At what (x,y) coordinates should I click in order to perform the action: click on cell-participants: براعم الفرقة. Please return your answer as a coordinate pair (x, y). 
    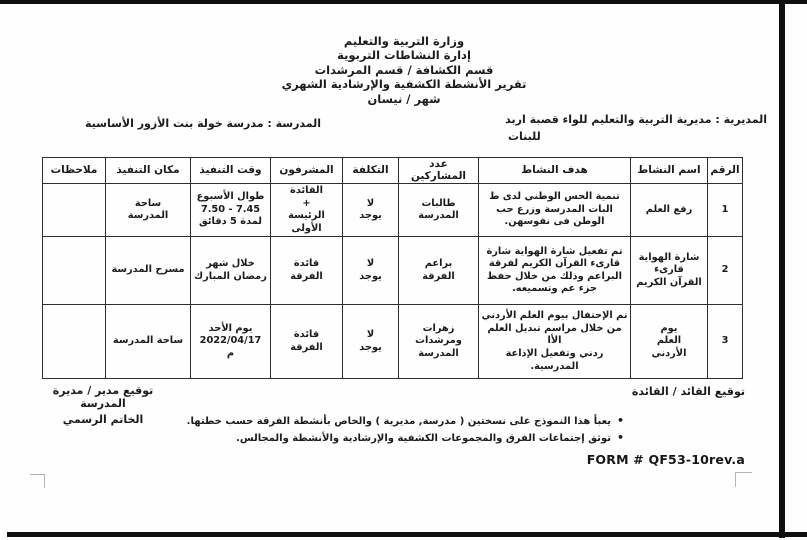
    Looking at the image, I should click on (438, 271).